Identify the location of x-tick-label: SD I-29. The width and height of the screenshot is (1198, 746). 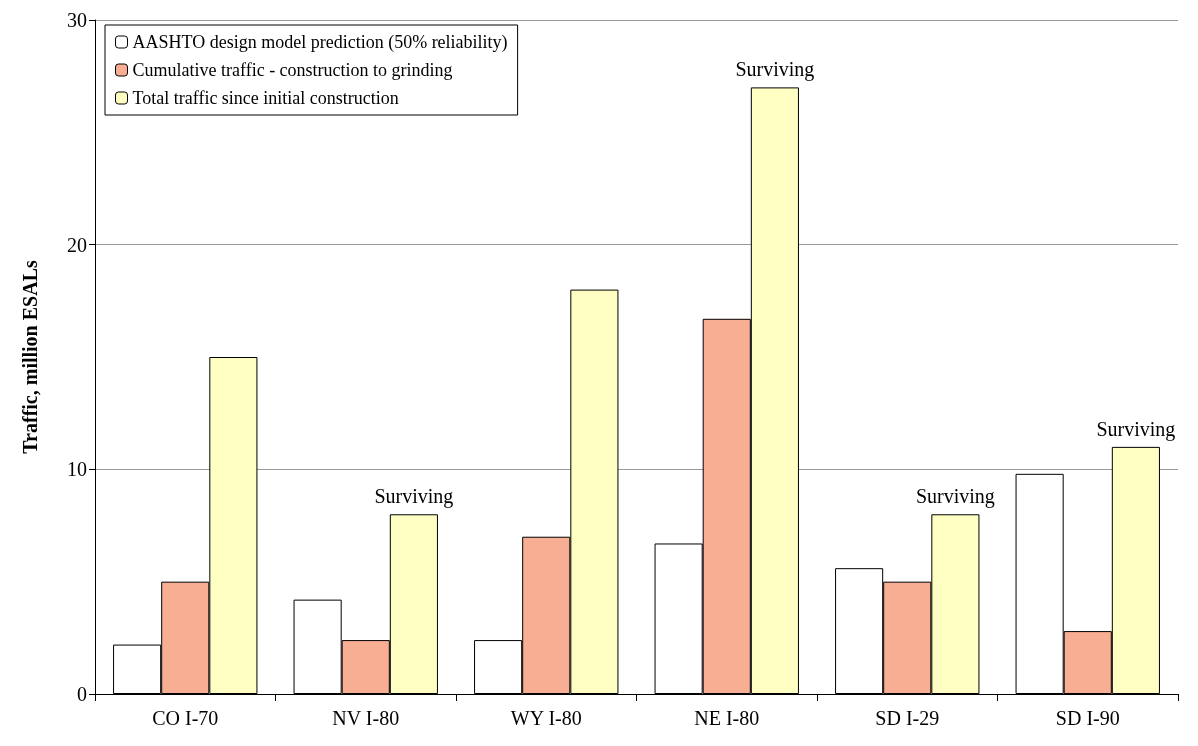
(907, 718).